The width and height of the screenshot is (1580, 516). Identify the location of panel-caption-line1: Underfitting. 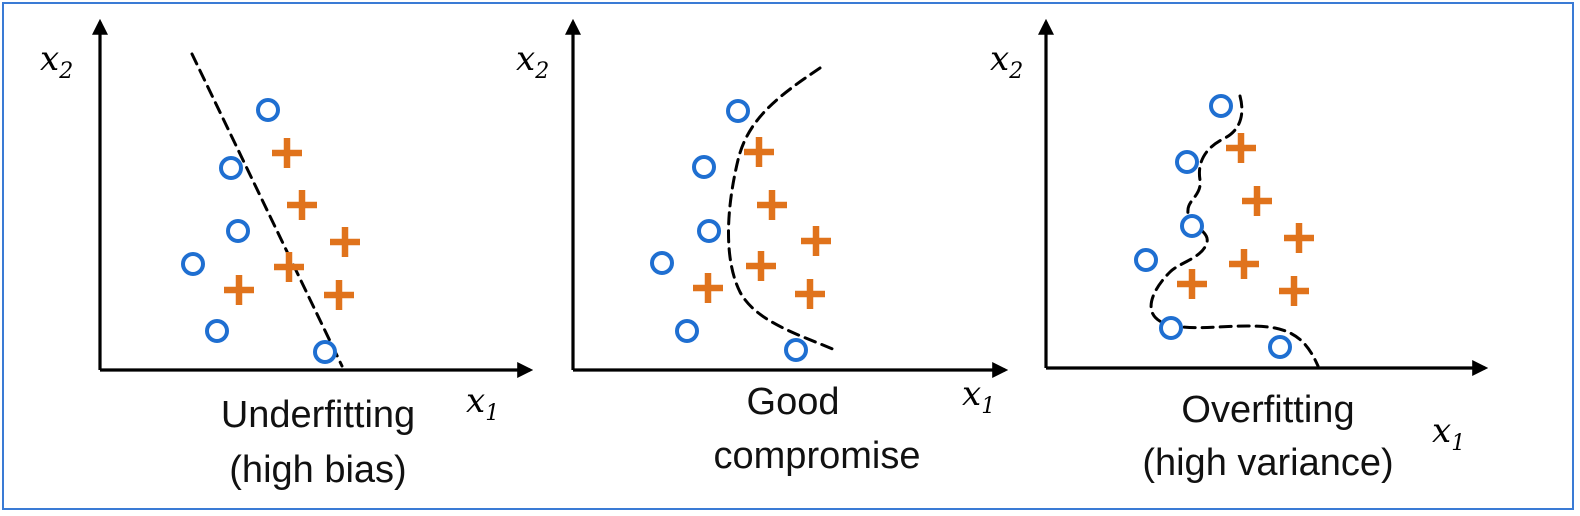
(318, 415).